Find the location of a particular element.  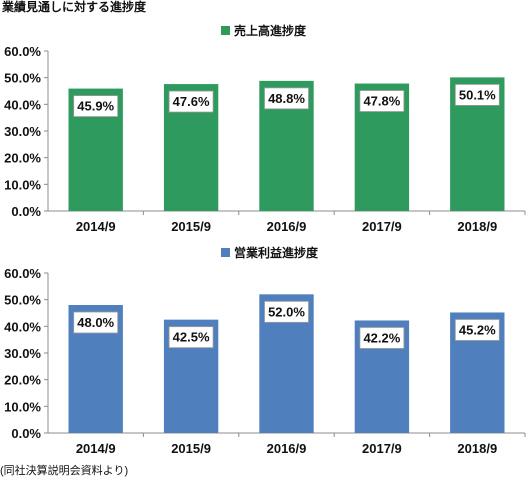

data-label: 50.1% is located at coordinates (477, 94).